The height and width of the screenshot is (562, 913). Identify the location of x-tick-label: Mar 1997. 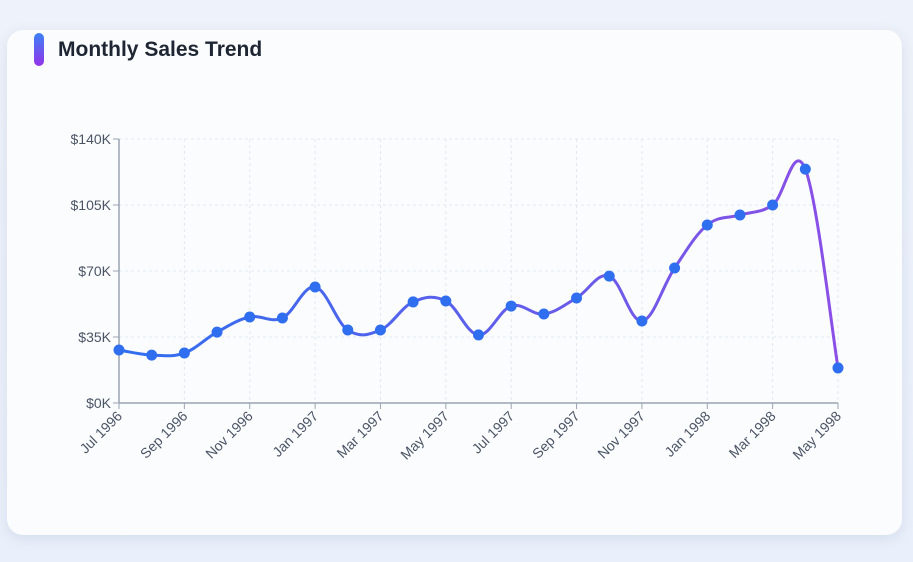
(359, 434).